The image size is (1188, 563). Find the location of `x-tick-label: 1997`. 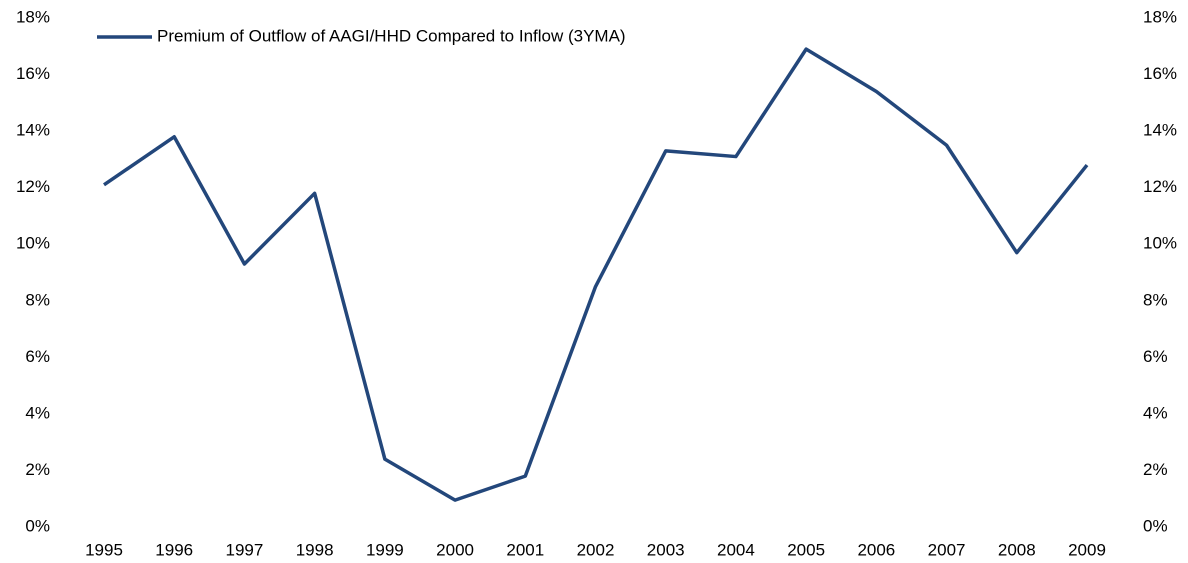

x-tick-label: 1997 is located at coordinates (245, 549).